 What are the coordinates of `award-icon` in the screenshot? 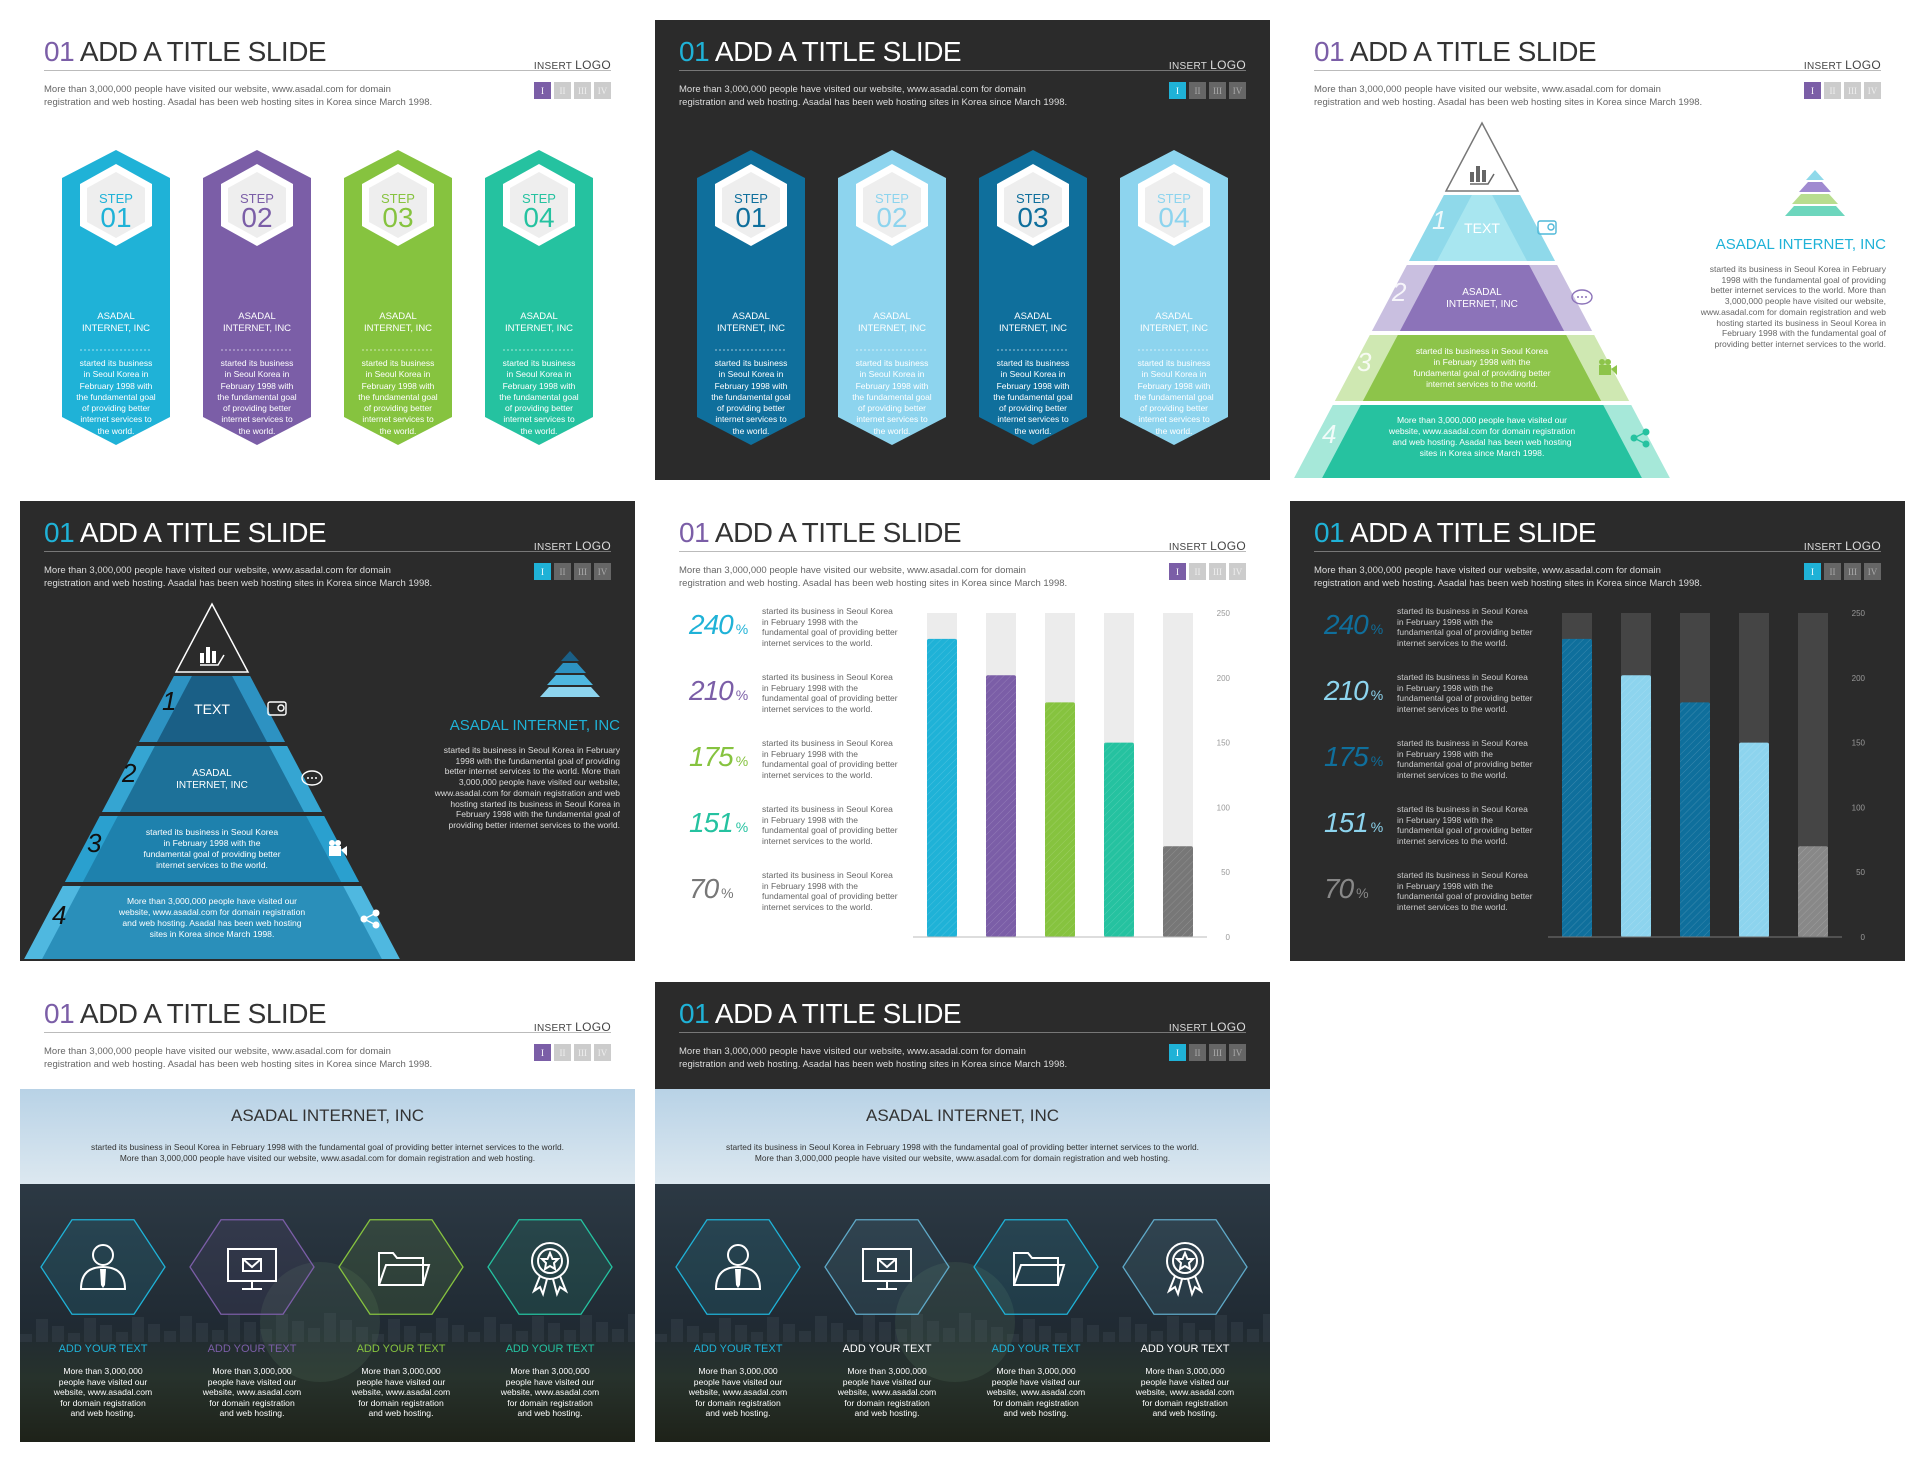 It's located at (1185, 1270).